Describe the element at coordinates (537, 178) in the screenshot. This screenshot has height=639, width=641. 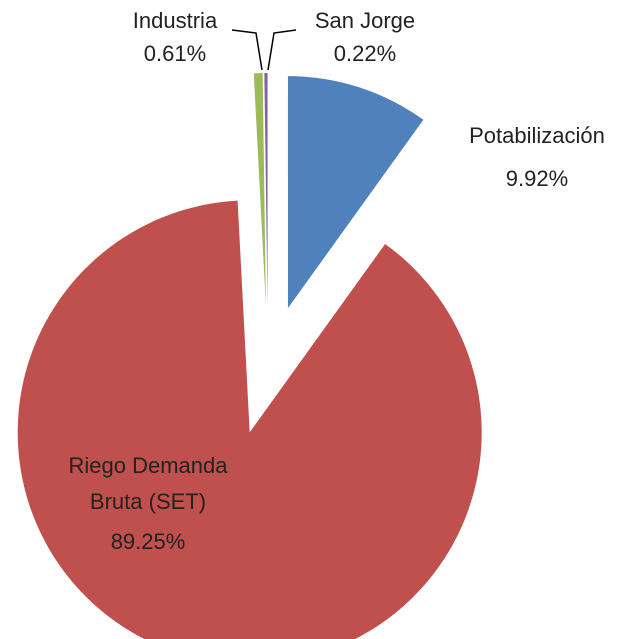
I see `slice-value-label: 9.92%` at that location.